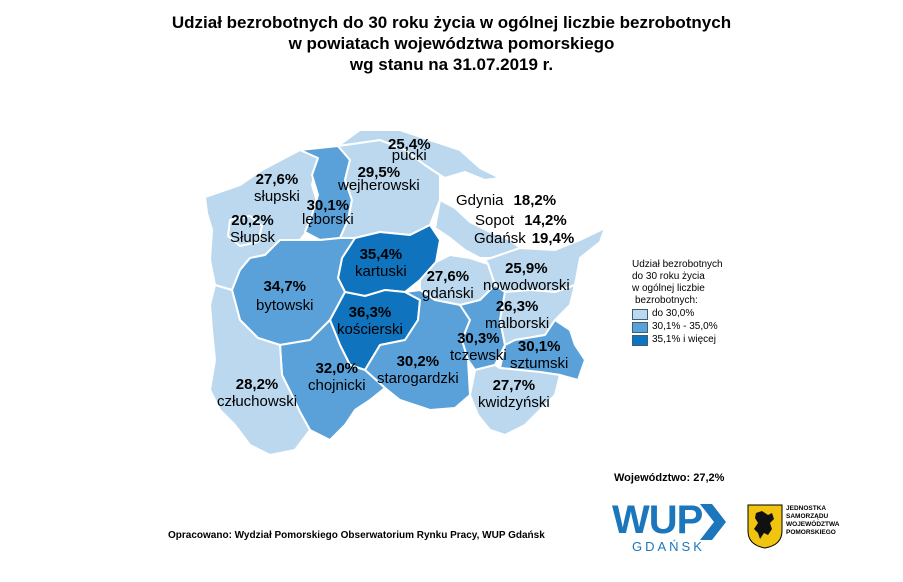 Image resolution: width=903 pixels, height=582 pixels. What do you see at coordinates (673, 313) in the screenshot?
I see `legend-label-low: do 30,0%` at bounding box center [673, 313].